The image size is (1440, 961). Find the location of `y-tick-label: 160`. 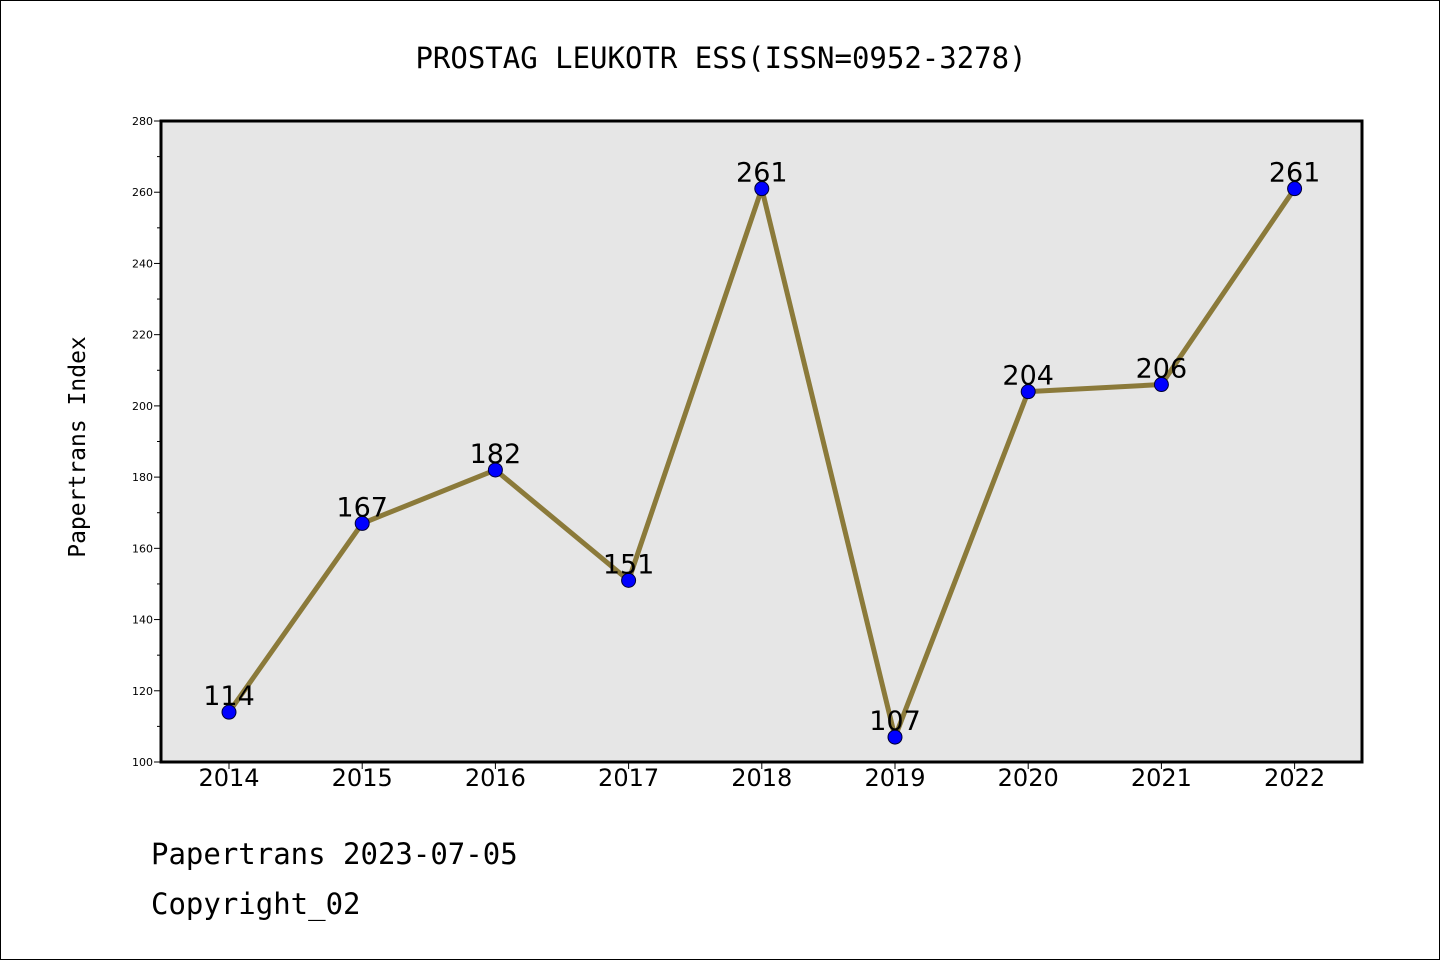

y-tick-label: 160 is located at coordinates (142, 548).